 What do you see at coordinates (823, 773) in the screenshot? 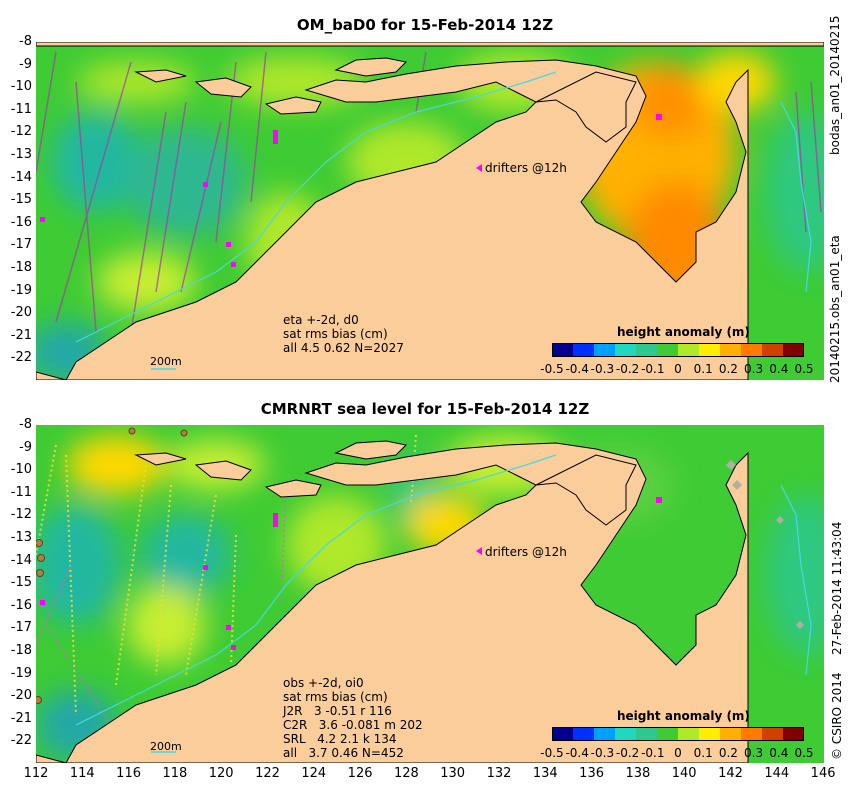
I see `x-tick-label: 146` at bounding box center [823, 773].